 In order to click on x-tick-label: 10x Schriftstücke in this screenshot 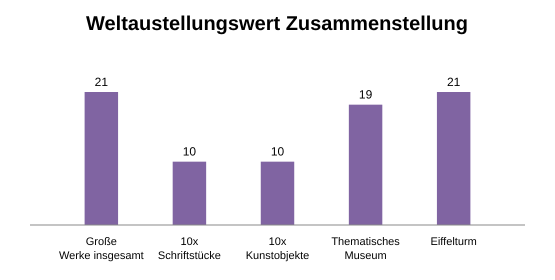, I will do `click(189, 249)`.